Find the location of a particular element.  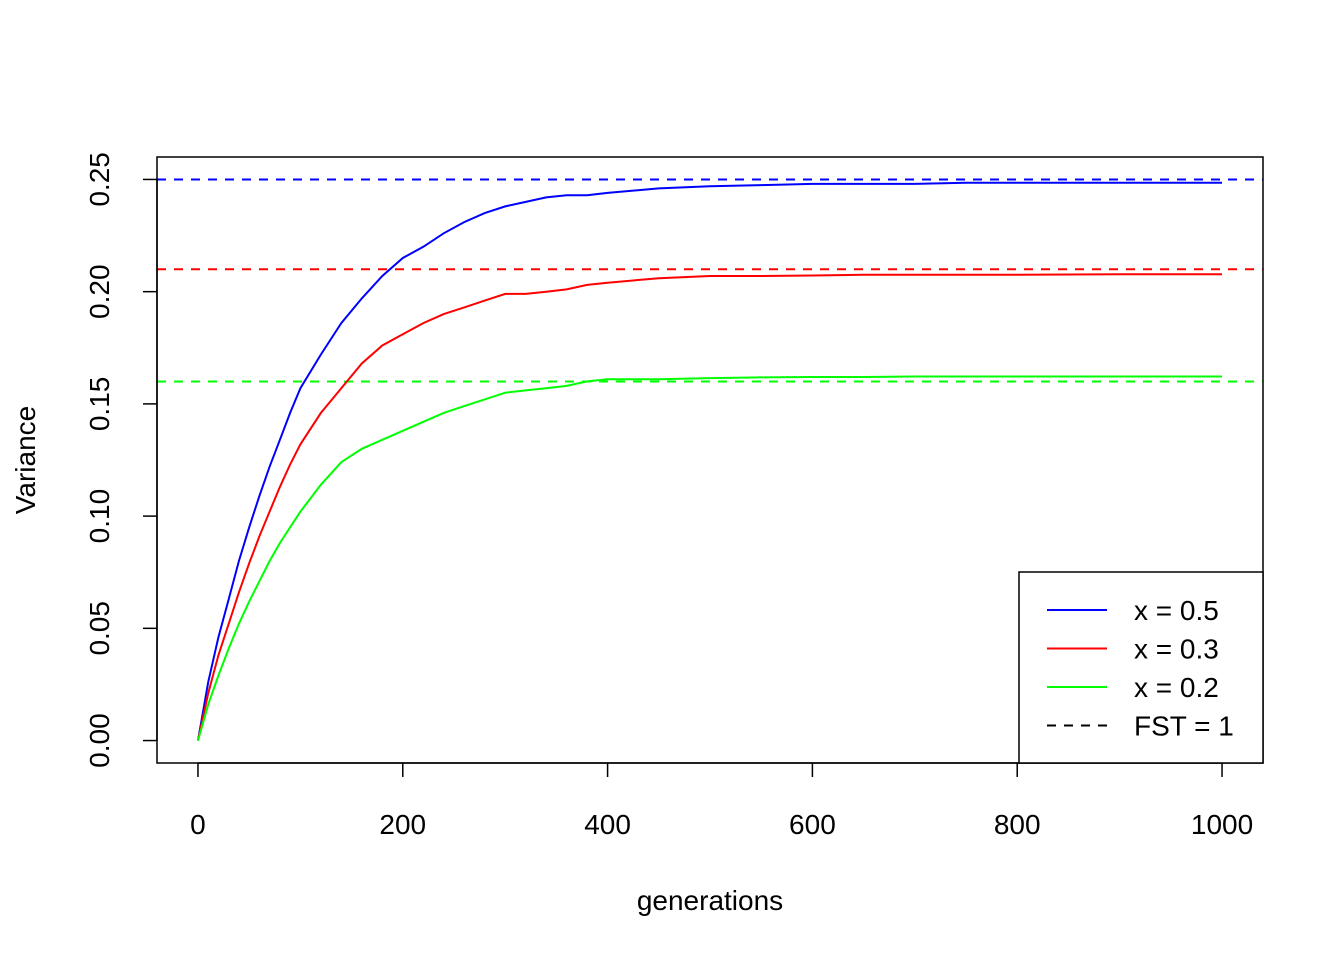

legend-box is located at coordinates (1141, 667).